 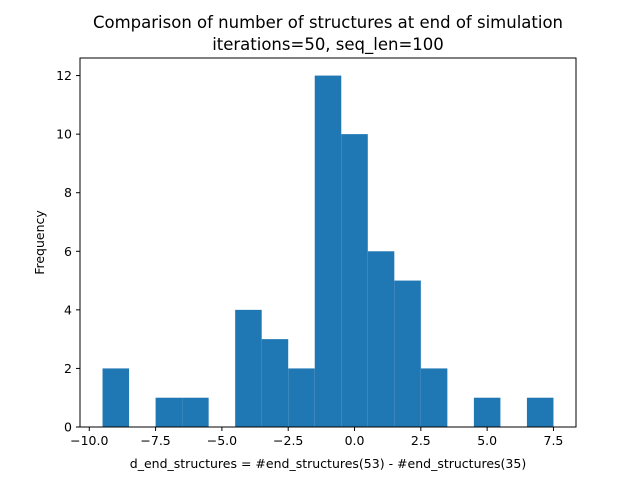 I want to click on y-tick-label: 10, so click(x=64, y=134).